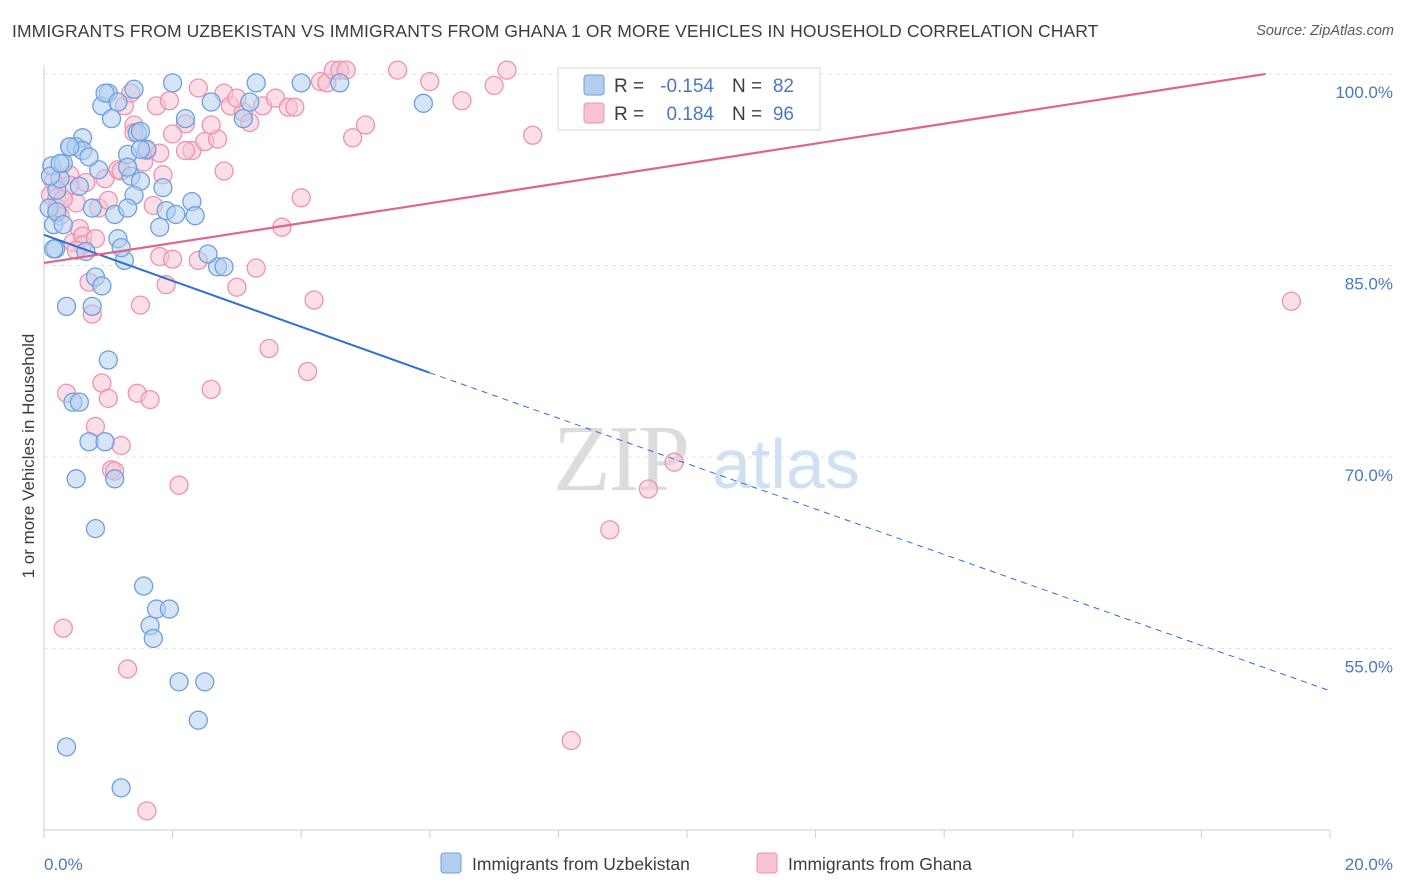 The image size is (1406, 892). Describe the element at coordinates (581, 864) in the screenshot. I see `series-legend-label-uzbekistan: Immigrants from Uzbekistan` at that location.